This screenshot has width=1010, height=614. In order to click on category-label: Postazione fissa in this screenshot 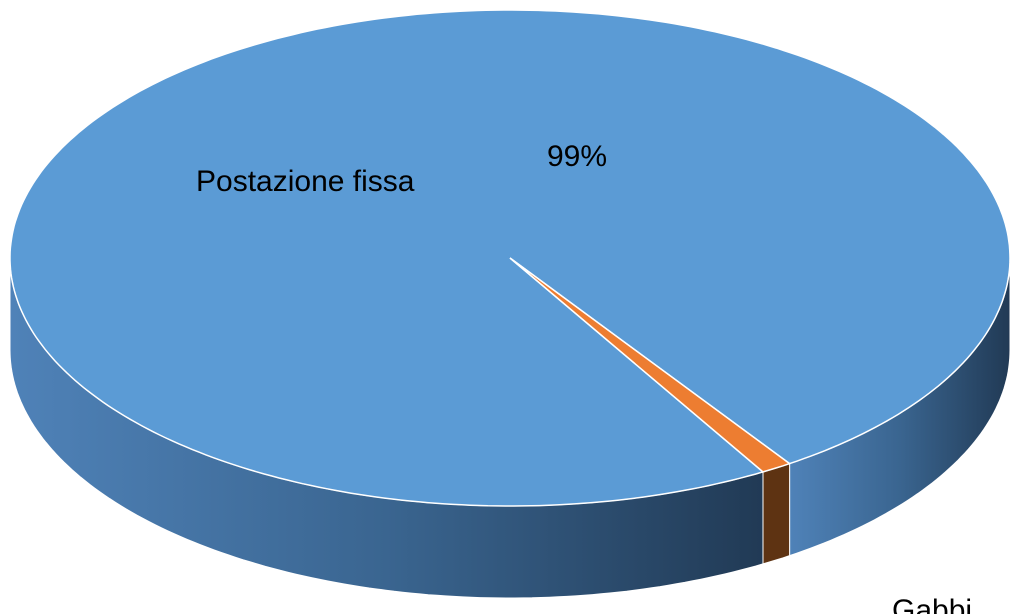, I will do `click(305, 181)`.